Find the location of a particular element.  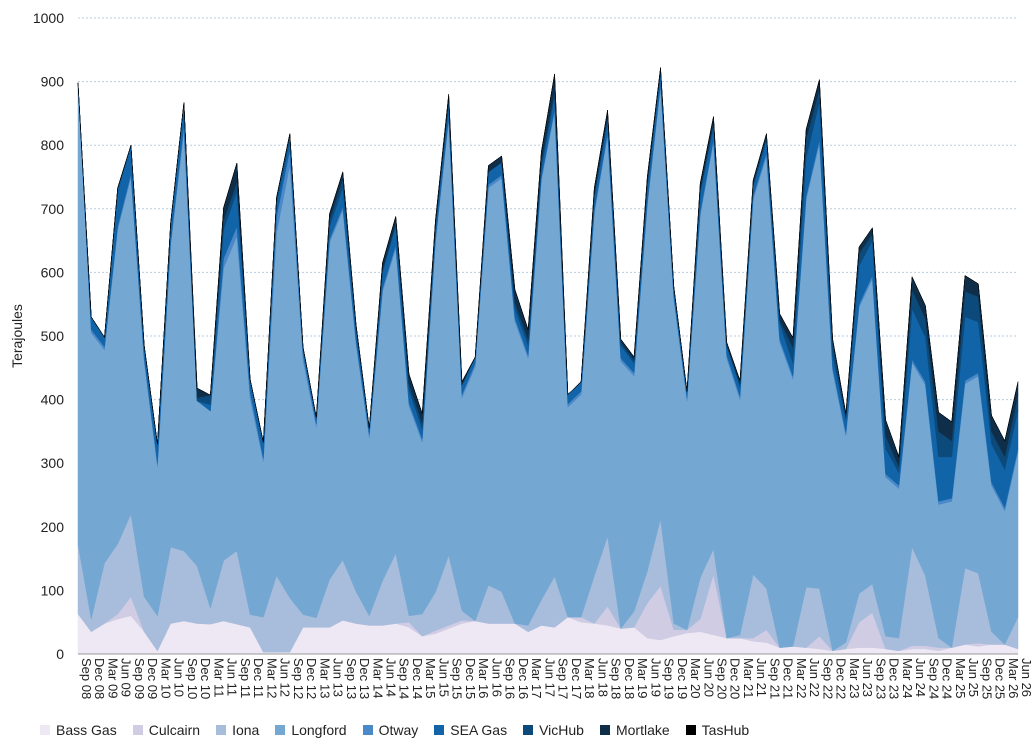

x-tick-label: Mar 21 is located at coordinates (748, 678).